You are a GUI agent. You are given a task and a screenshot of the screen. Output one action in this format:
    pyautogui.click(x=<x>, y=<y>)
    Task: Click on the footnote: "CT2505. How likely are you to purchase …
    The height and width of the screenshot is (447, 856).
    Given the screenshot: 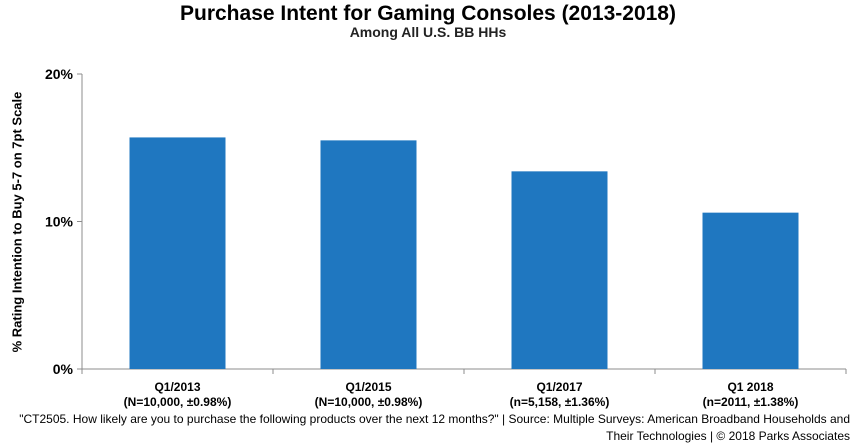 What is the action you would take?
    pyautogui.click(x=430, y=428)
    